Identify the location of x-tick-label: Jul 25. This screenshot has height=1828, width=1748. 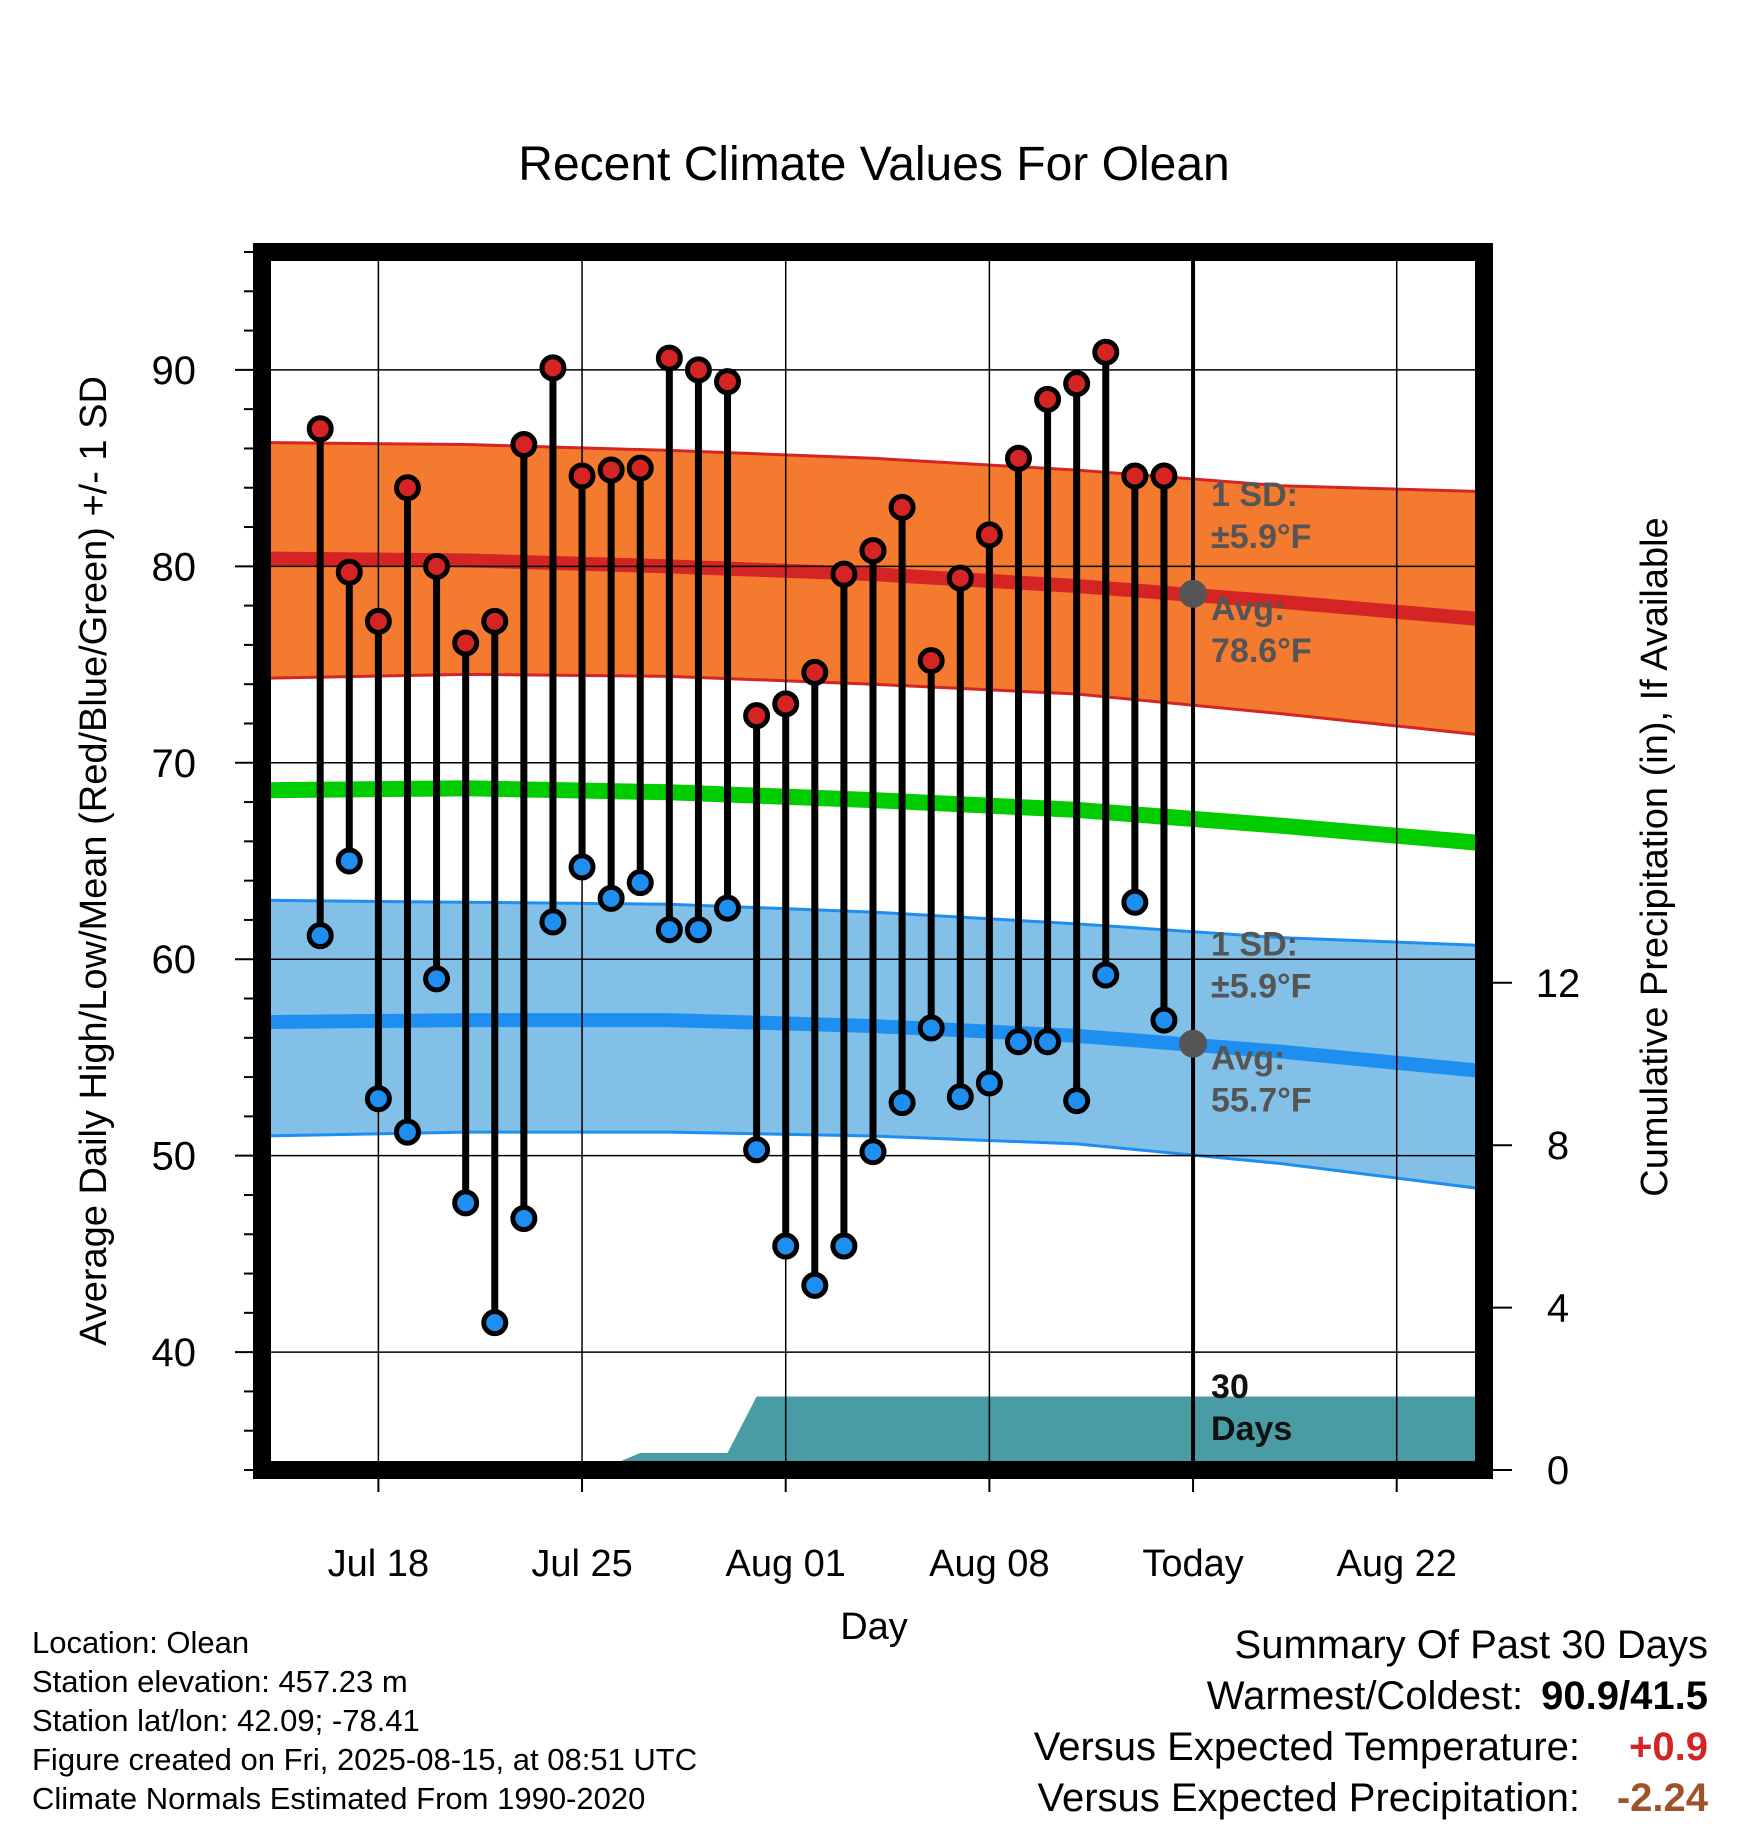
(581, 1564).